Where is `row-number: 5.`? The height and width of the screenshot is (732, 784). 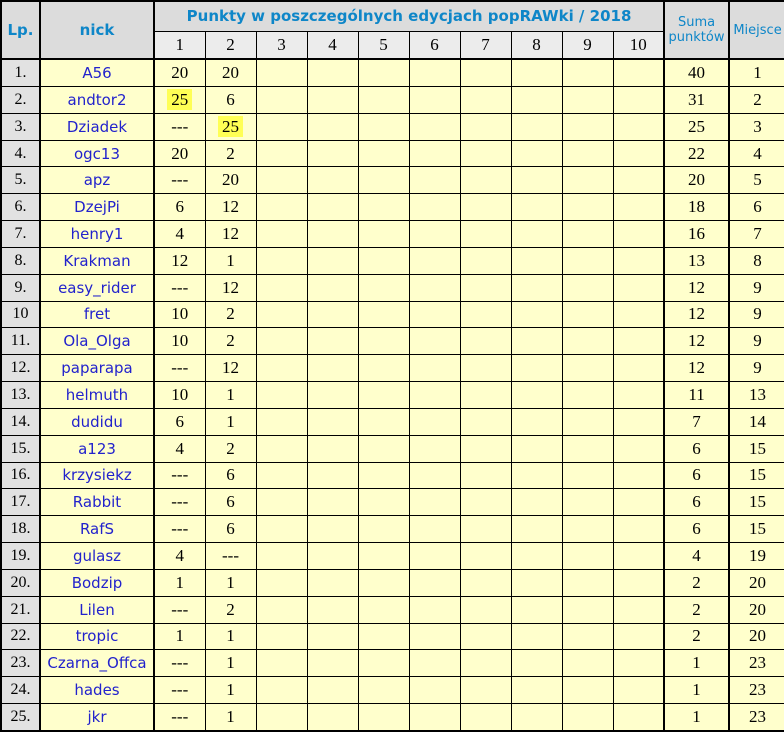 row-number: 5. is located at coordinates (20, 180).